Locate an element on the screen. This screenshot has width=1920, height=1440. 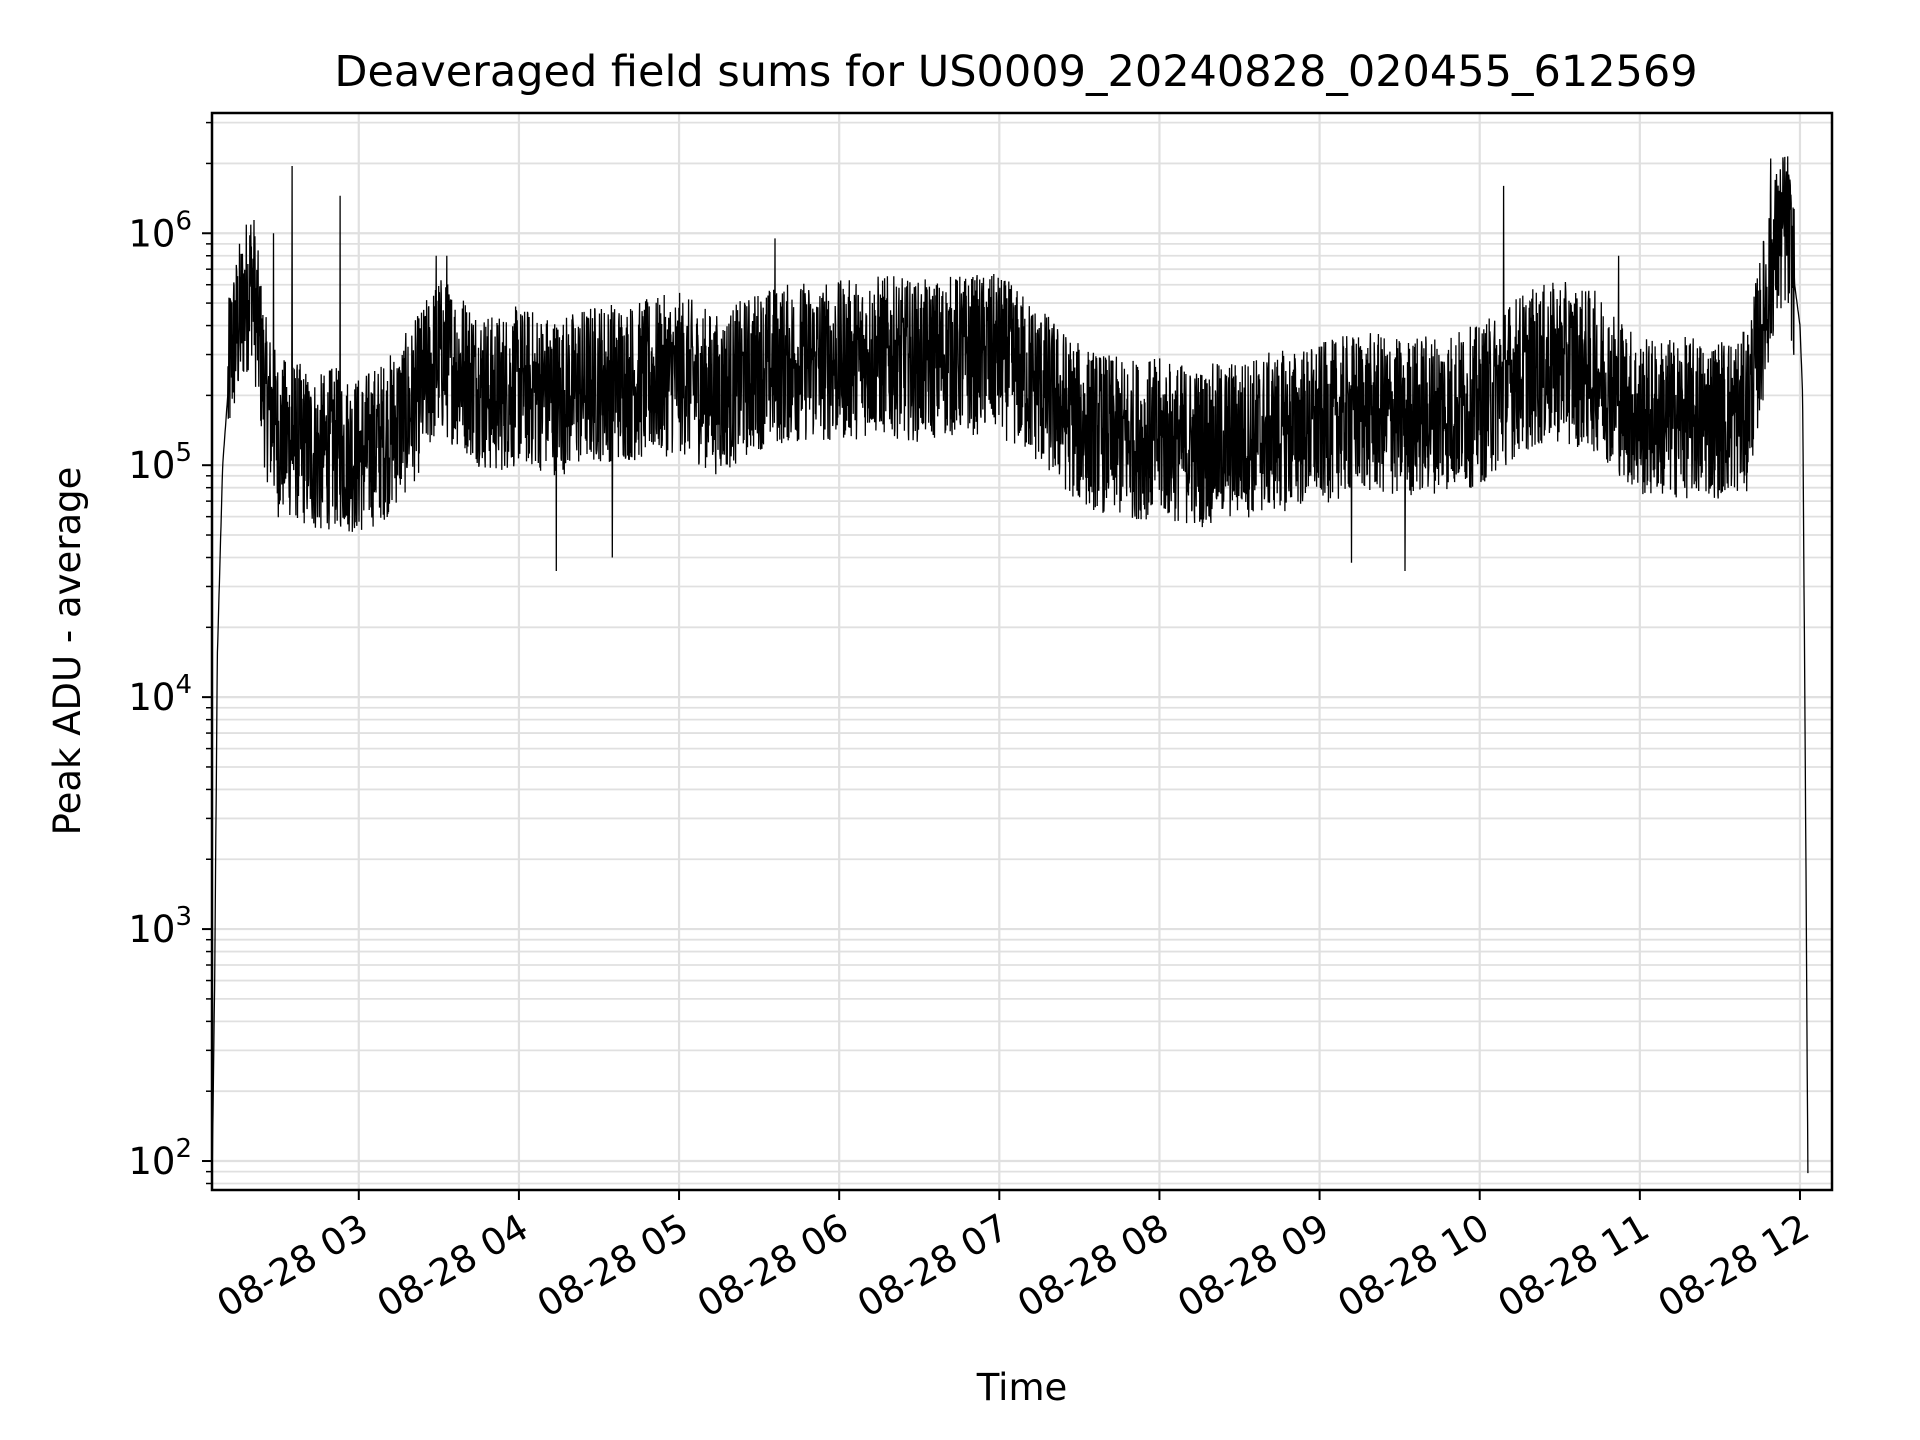
y-tick-label: 10² is located at coordinates (160, 1158).